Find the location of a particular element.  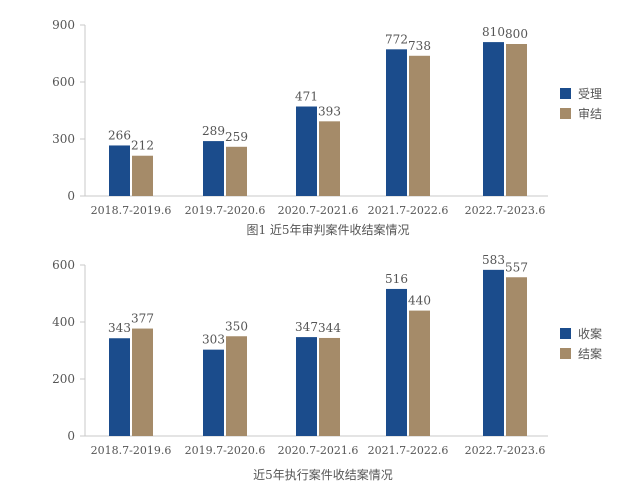

data-label: 350 is located at coordinates (236, 326).